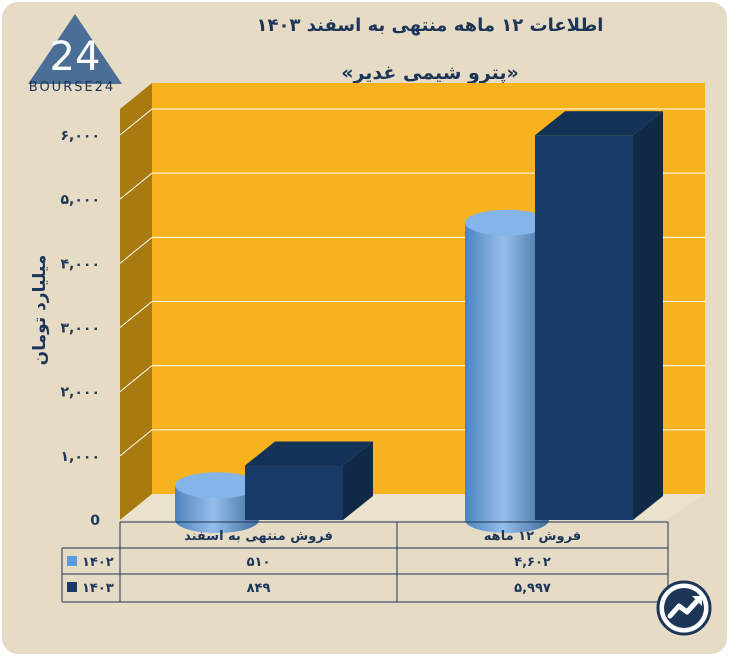 This screenshot has height=656, width=729. What do you see at coordinates (532, 562) in the screenshot?
I see `data-value: ۴,۶۰۲` at bounding box center [532, 562].